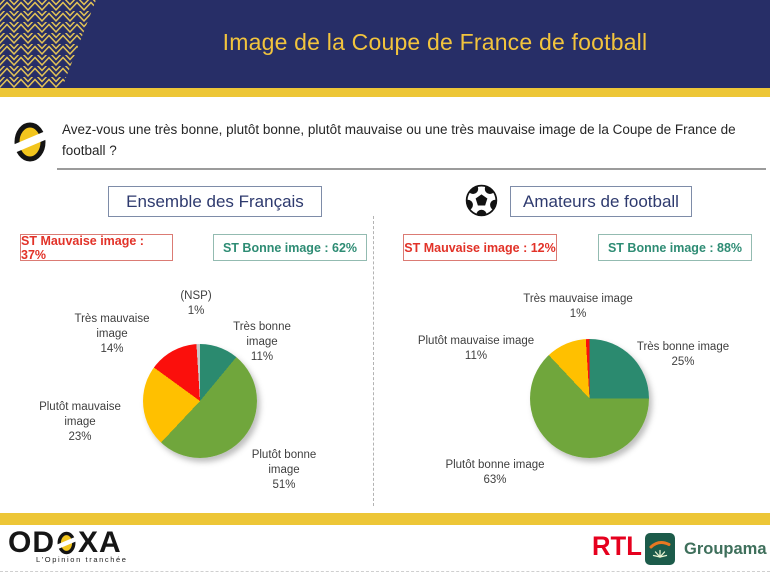  Describe the element at coordinates (481, 200) in the screenshot. I see `football-icon` at that location.